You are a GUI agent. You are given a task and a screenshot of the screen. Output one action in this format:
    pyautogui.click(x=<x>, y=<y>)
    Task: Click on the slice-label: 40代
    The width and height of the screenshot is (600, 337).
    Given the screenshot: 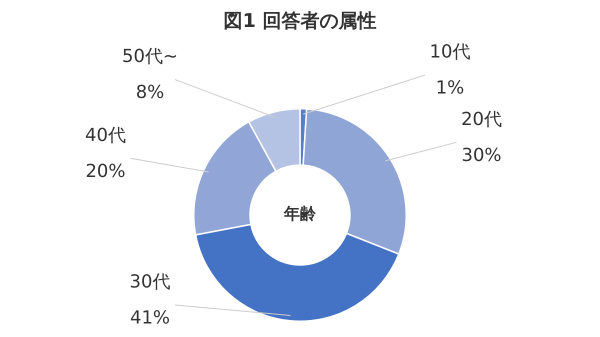 What is the action you would take?
    pyautogui.click(x=105, y=135)
    